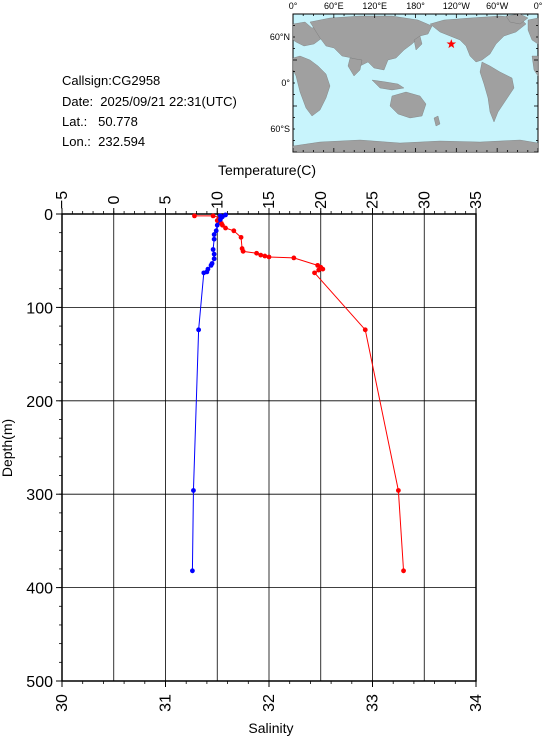 The width and height of the screenshot is (553, 736). I want to click on star-icon, so click(451, 44).